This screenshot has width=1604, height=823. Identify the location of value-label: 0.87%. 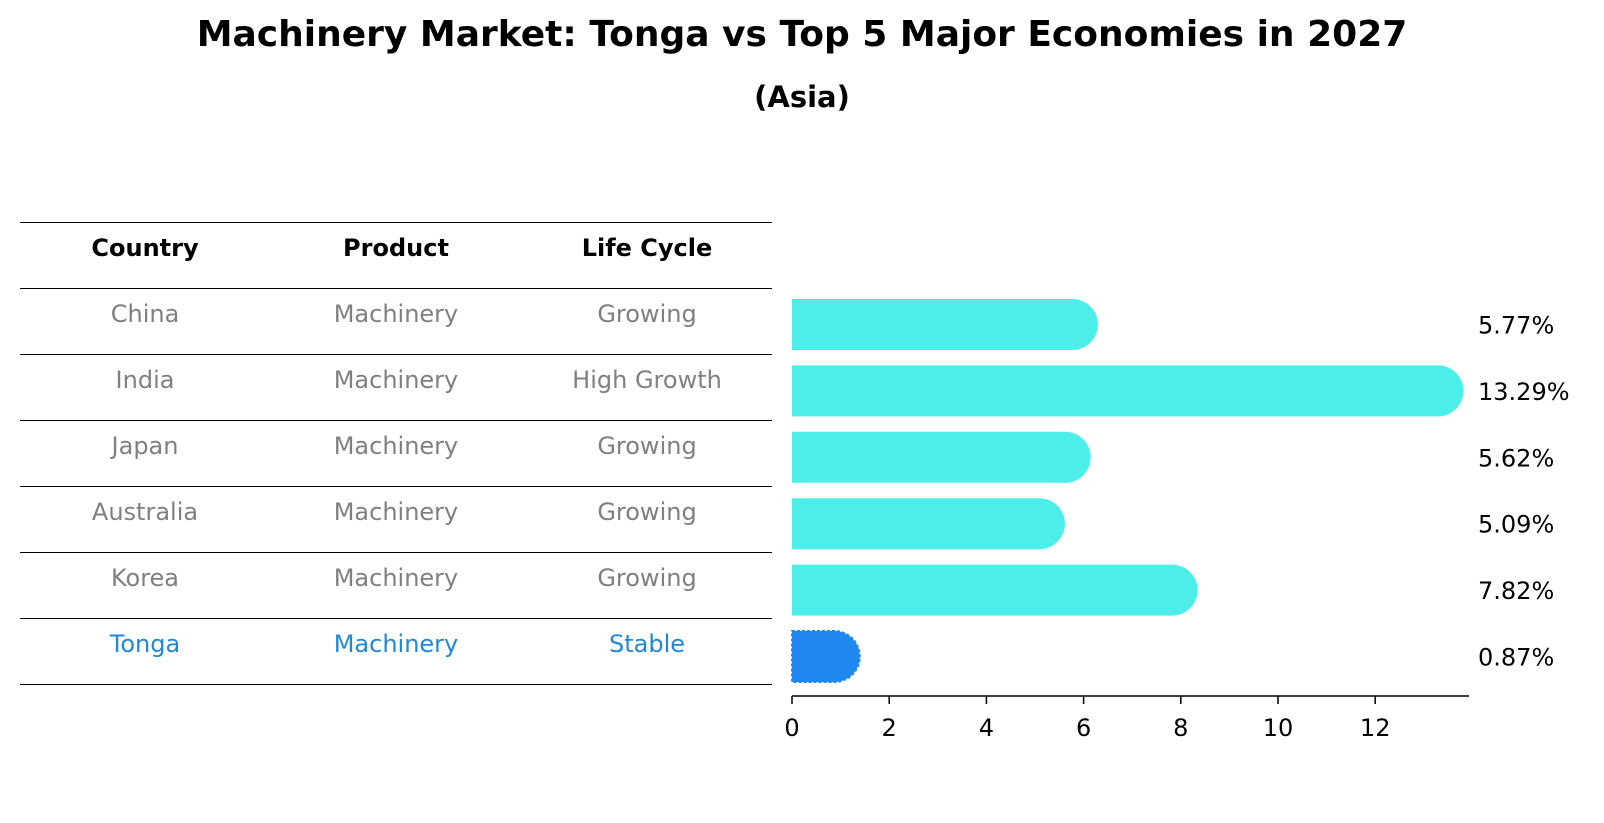
(1516, 658).